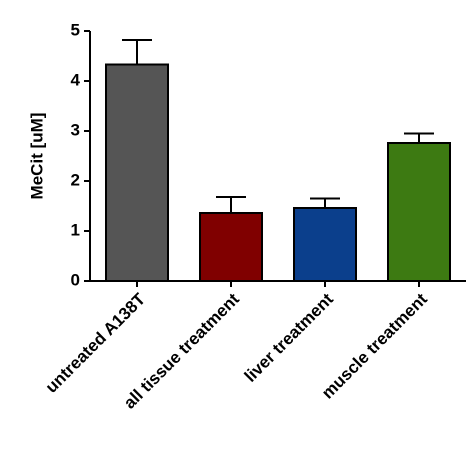 The image size is (474, 469). I want to click on y-tick-label: 1, so click(75, 229).